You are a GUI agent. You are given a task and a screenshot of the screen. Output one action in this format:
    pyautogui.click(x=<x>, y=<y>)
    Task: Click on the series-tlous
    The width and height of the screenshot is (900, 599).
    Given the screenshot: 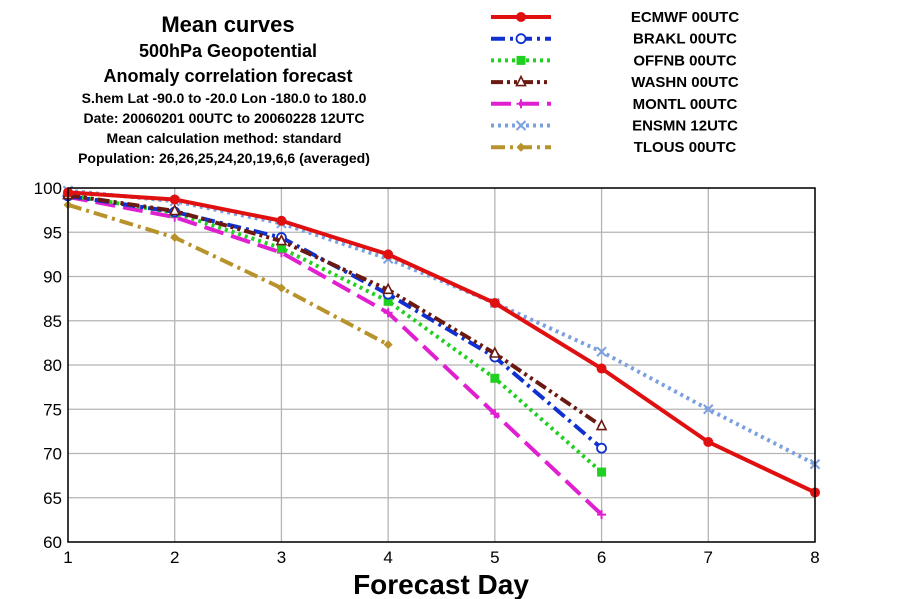 What is the action you would take?
    pyautogui.click(x=228, y=275)
    